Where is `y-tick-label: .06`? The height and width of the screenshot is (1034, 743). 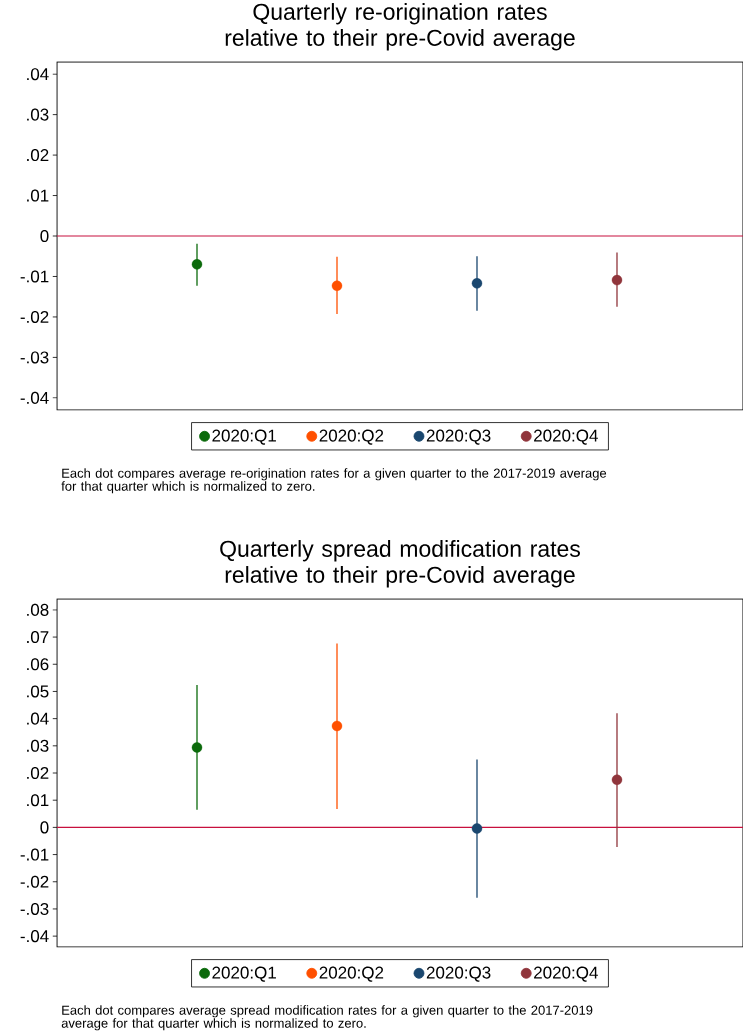 y-tick-label: .06 is located at coordinates (38, 664).